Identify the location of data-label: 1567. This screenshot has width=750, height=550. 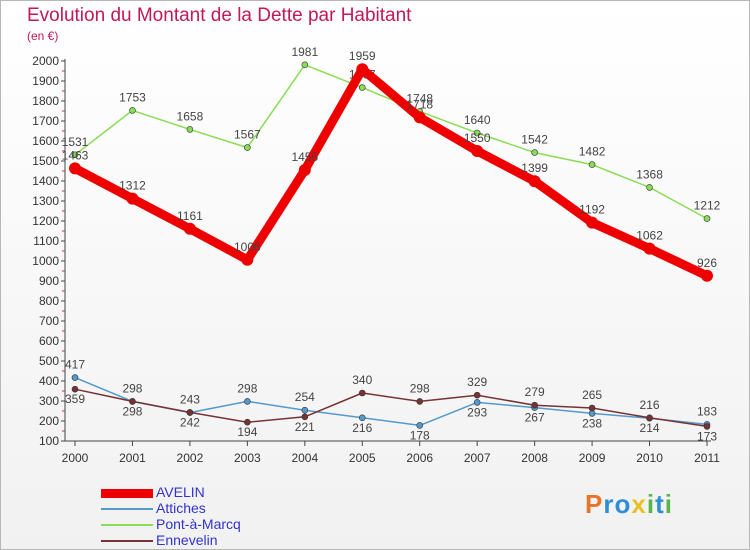
(247, 135).